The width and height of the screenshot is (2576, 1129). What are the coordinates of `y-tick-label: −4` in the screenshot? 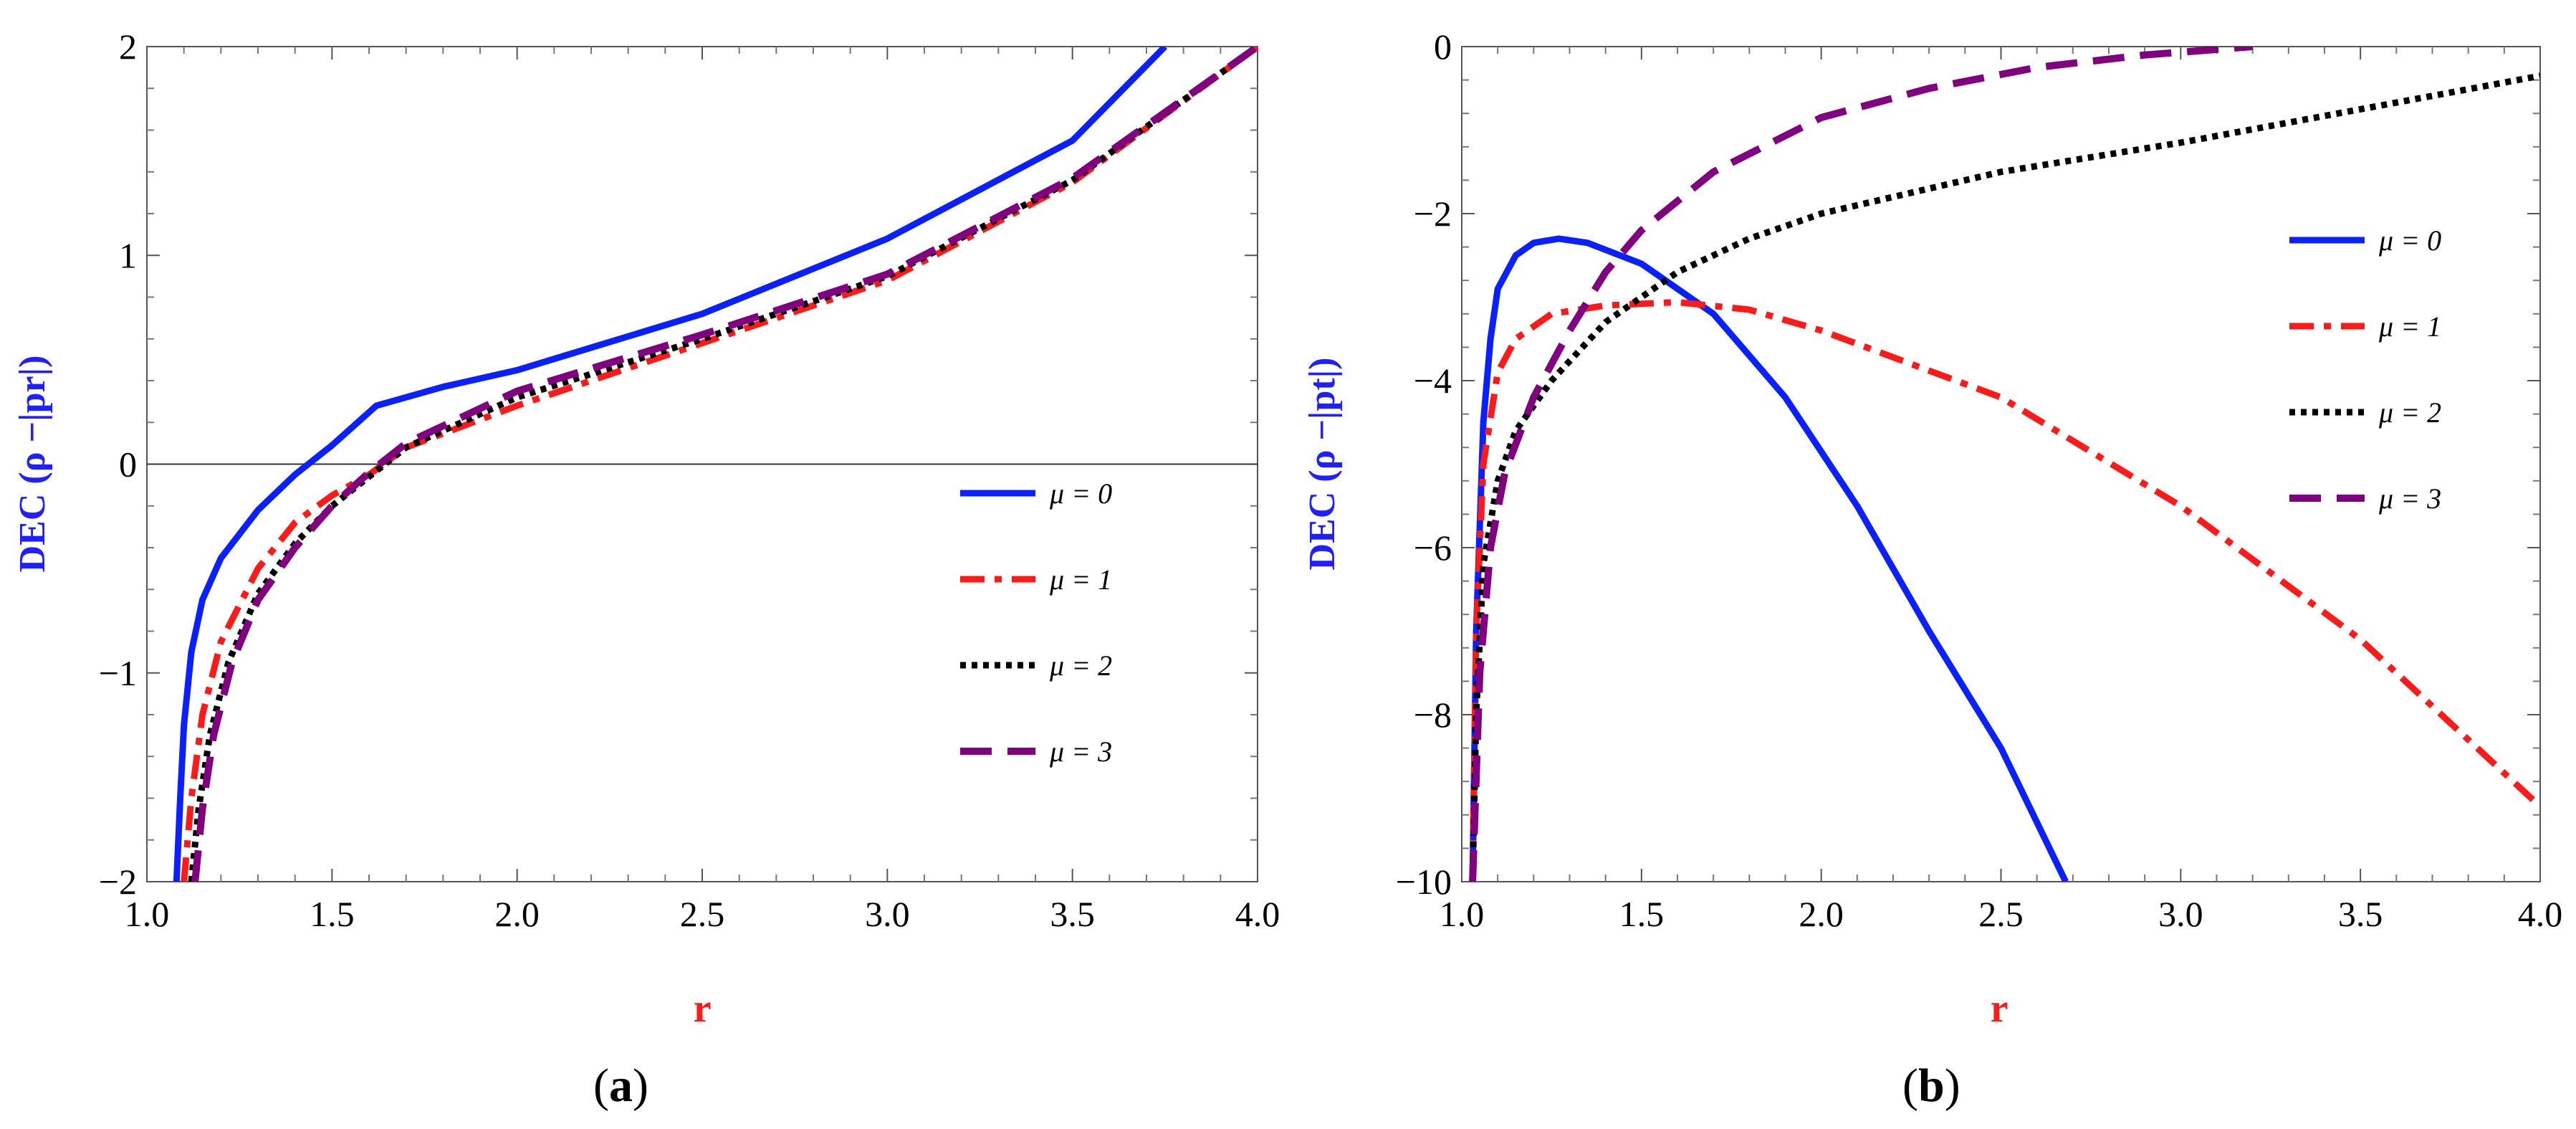 It's located at (1433, 381).